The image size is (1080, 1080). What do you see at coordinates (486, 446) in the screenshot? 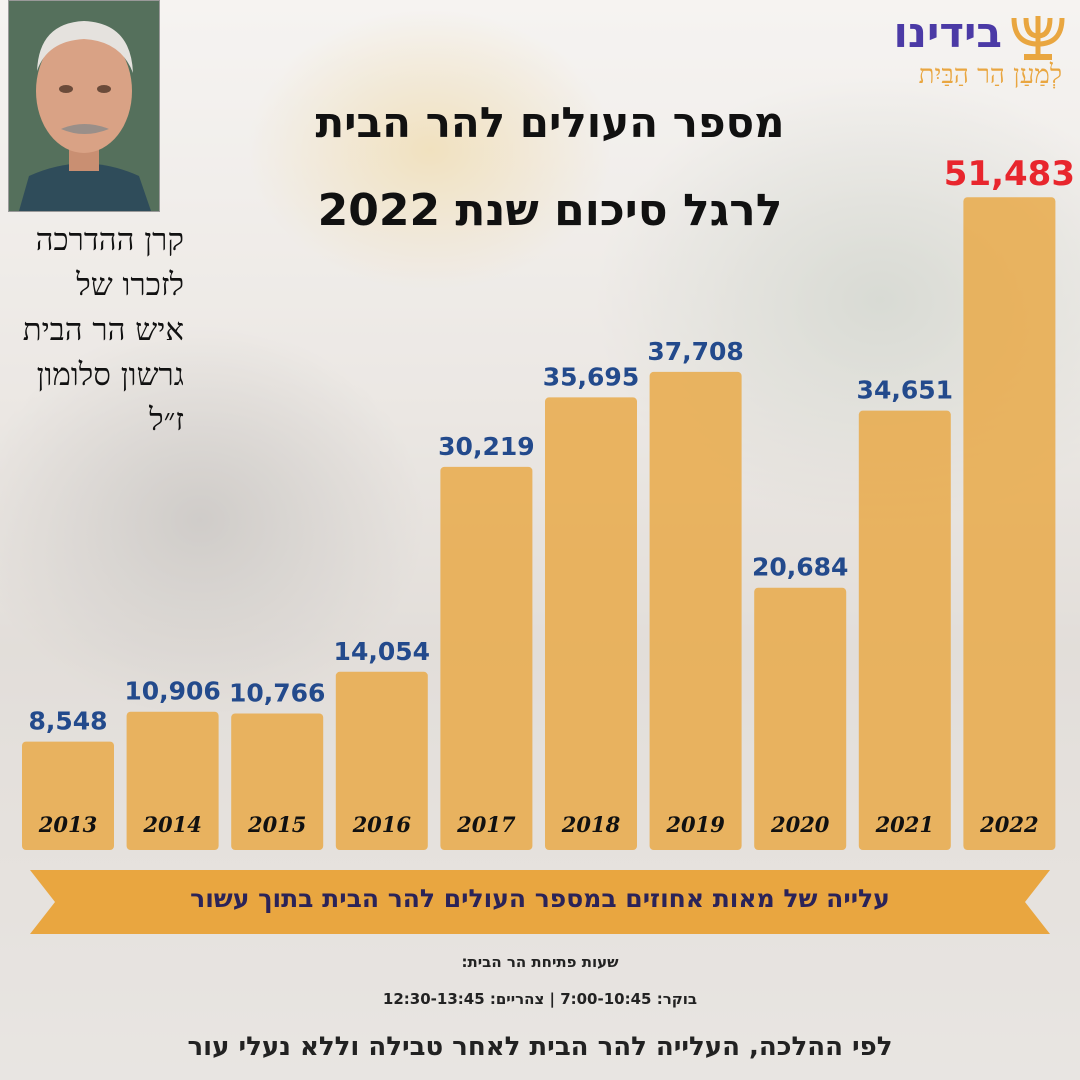
I see `data-label-2017: 30,219` at bounding box center [486, 446].